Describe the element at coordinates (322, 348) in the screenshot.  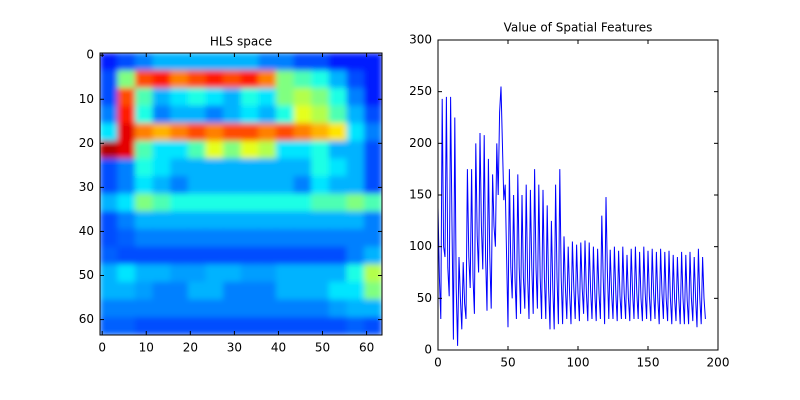
I see `x-tick-label: 50` at that location.